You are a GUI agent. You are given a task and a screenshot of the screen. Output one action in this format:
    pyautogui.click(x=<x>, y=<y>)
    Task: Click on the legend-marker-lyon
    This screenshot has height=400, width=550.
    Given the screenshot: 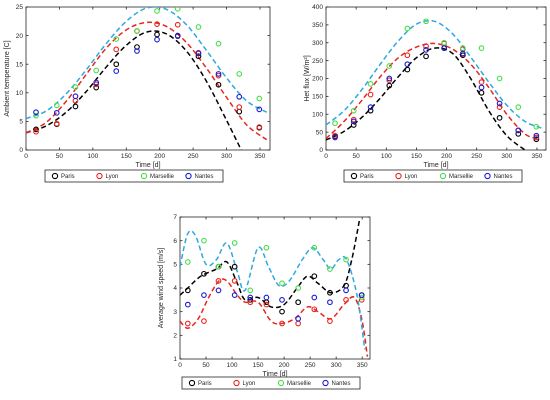 What is the action you would take?
    pyautogui.click(x=99, y=176)
    